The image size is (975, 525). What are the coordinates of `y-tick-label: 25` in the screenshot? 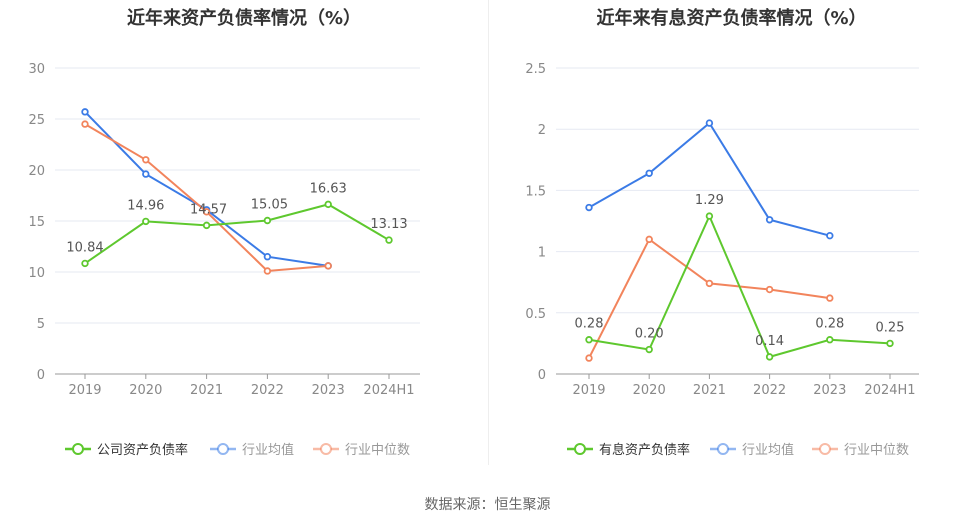 It's located at (36, 120).